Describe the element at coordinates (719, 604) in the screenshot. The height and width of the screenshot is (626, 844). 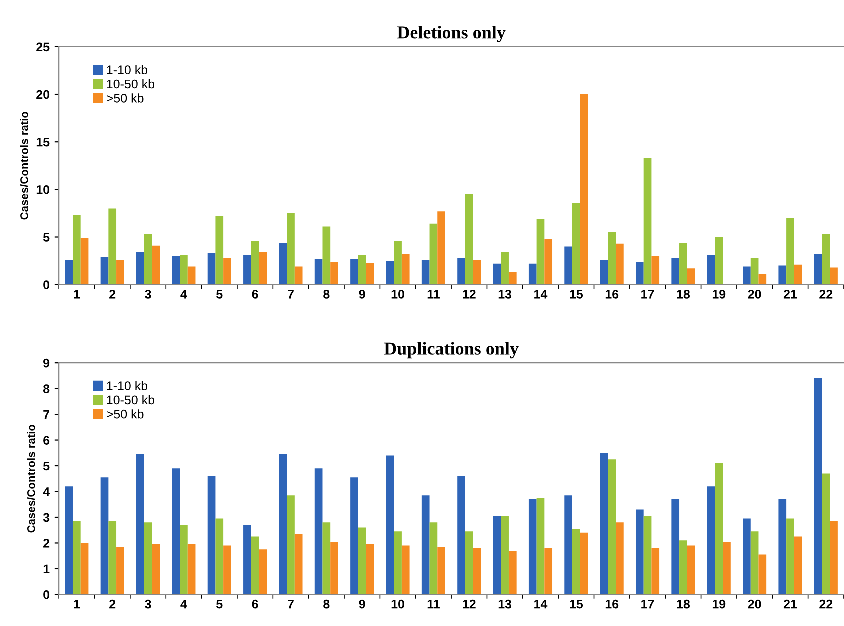
I see `x-tick-label: 19` at that location.